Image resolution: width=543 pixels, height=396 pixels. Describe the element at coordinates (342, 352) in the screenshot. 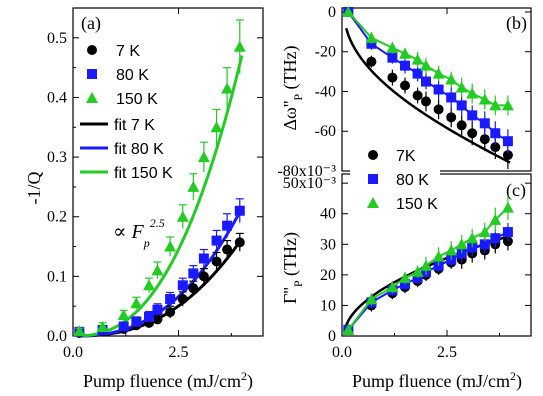

I see `panel-c-xtick-label: 0.0` at that location.